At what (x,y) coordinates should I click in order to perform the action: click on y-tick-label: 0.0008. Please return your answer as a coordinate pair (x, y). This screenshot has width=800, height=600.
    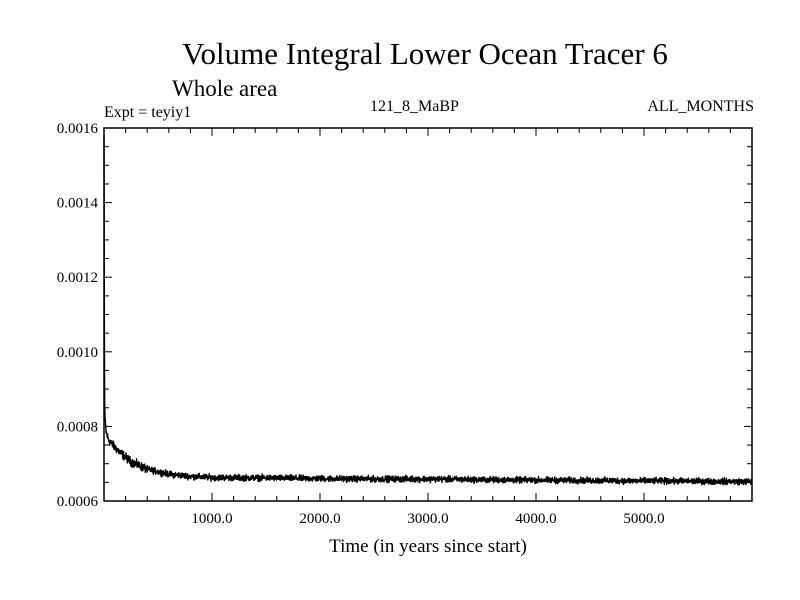
    Looking at the image, I should click on (77, 427).